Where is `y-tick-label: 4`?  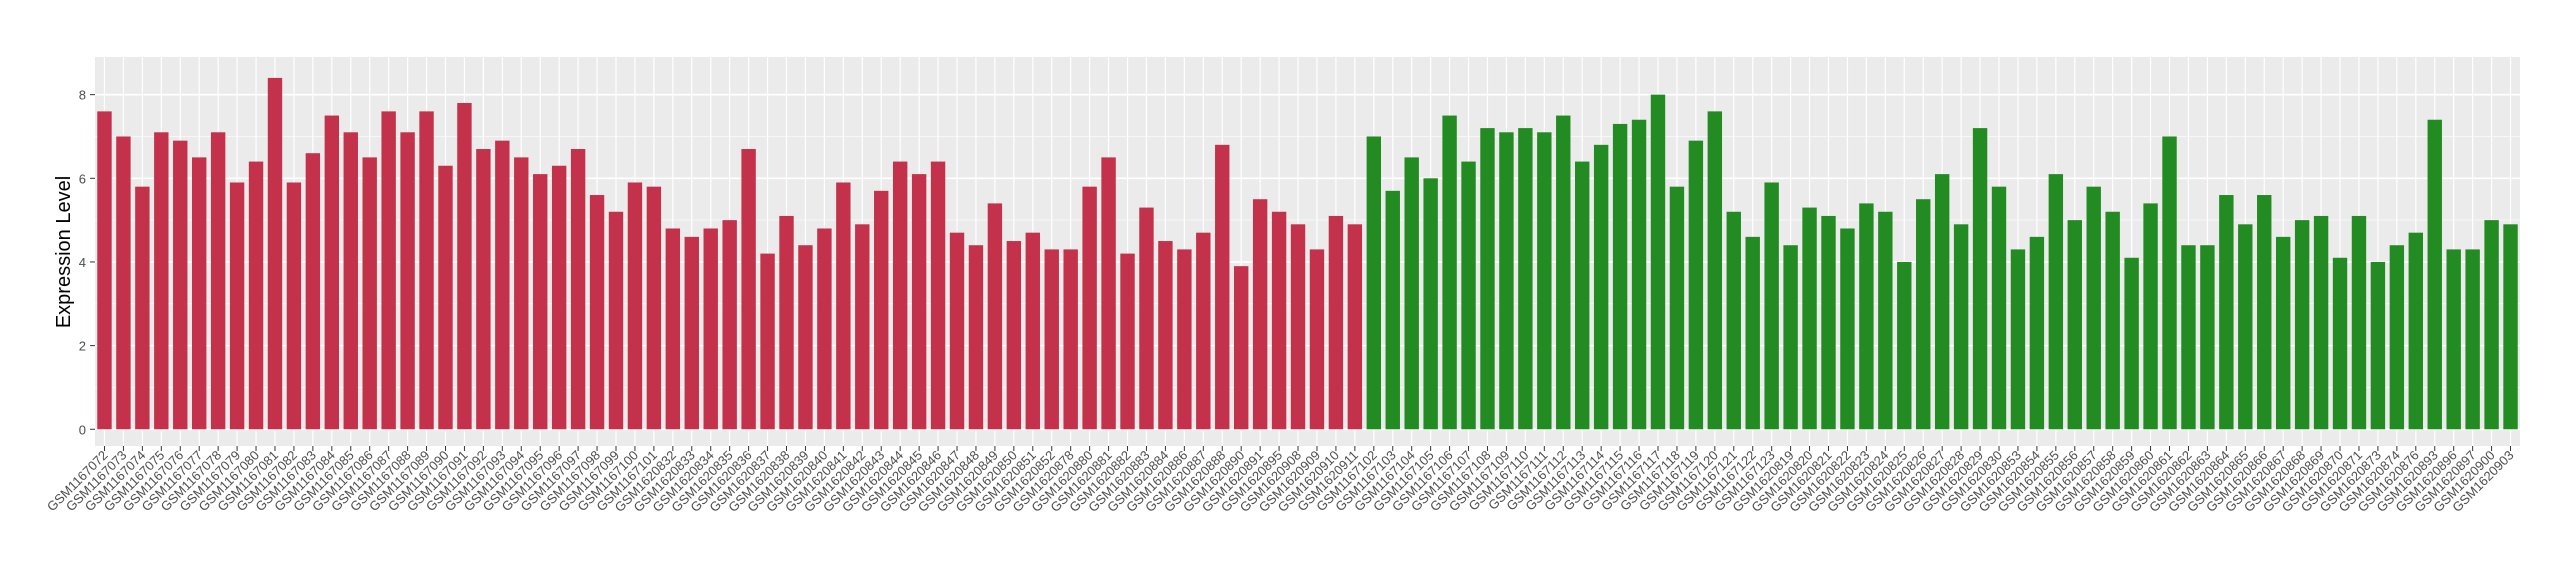
y-tick-label: 4 is located at coordinates (82, 262).